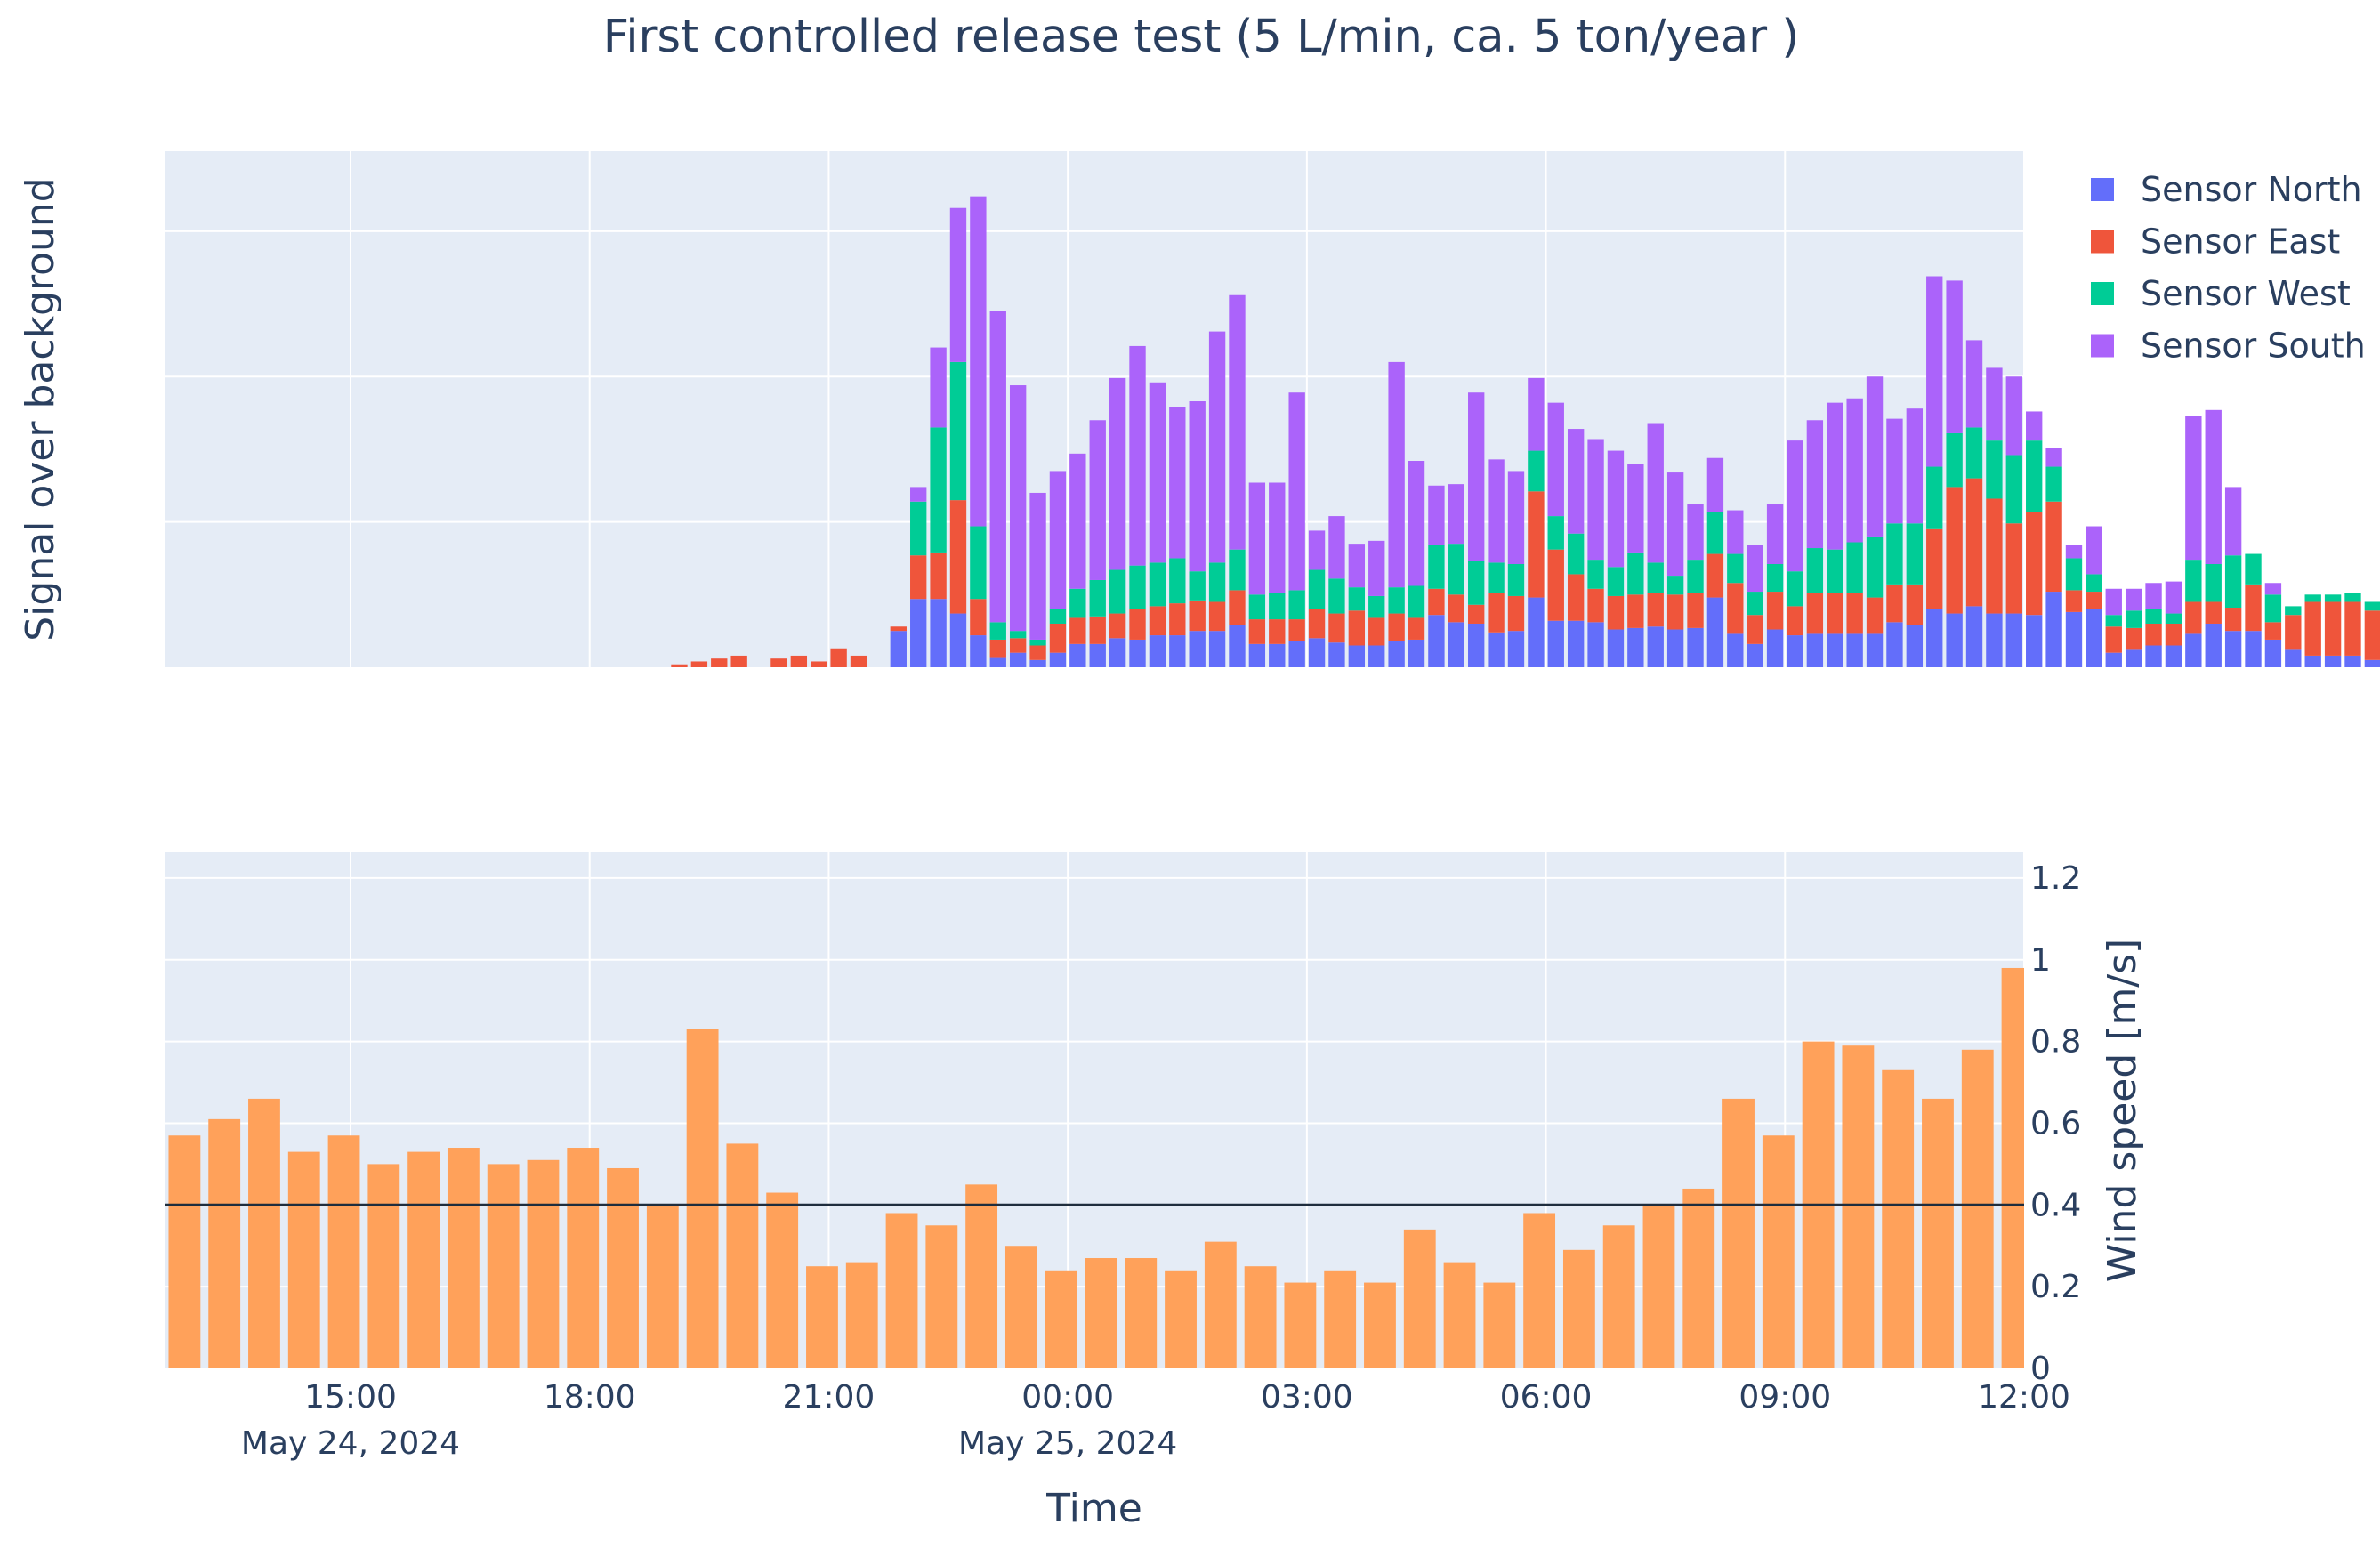 The image size is (2380, 1541). I want to click on legend-swatch, so click(2102, 242).